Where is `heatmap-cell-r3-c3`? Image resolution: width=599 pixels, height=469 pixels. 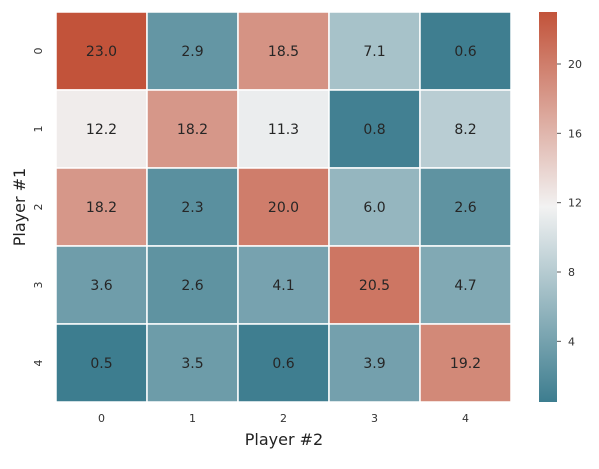 heatmap-cell-r3-c3 is located at coordinates (374, 285).